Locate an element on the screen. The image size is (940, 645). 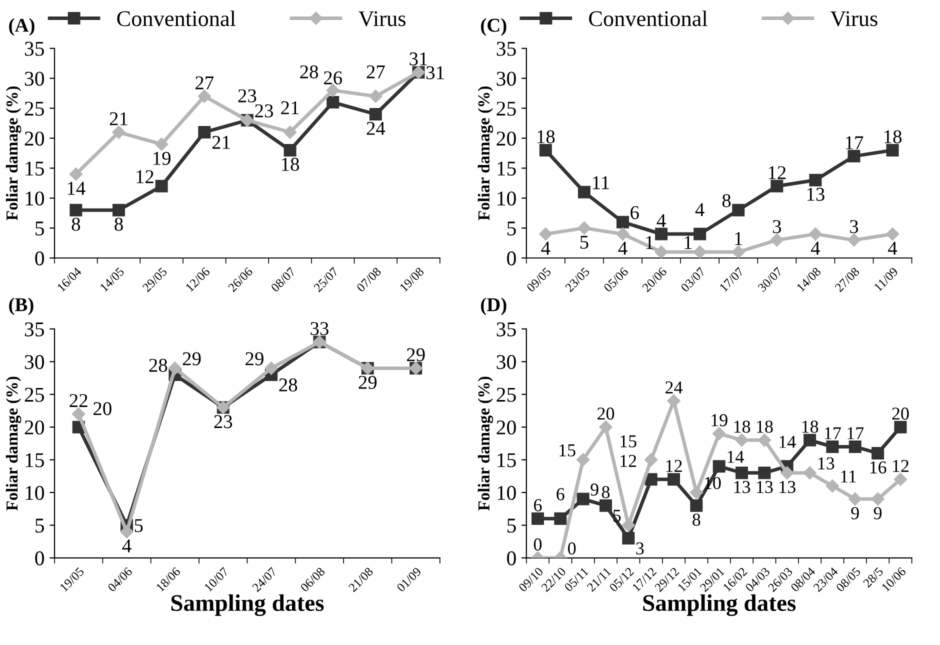
data-label: 33 is located at coordinates (319, 329).